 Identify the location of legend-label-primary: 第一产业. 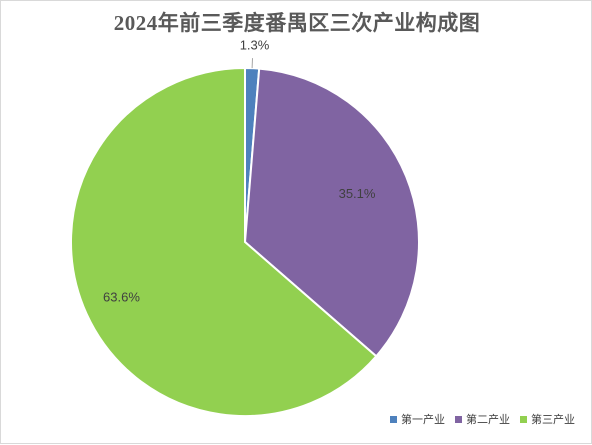
(423, 419).